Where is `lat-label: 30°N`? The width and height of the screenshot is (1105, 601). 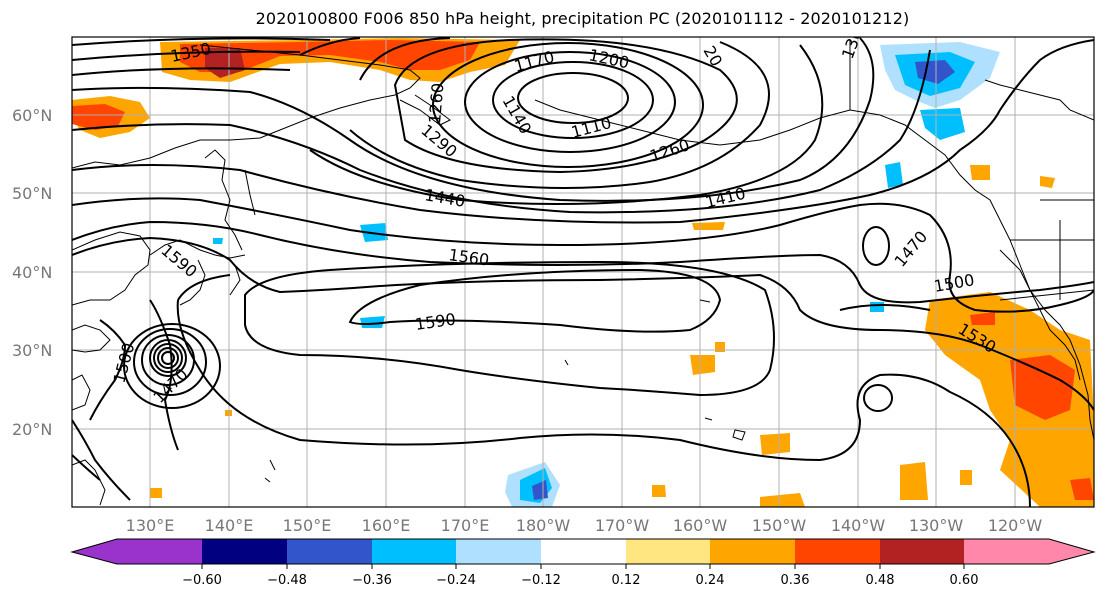
lat-label: 30°N is located at coordinates (32, 350).